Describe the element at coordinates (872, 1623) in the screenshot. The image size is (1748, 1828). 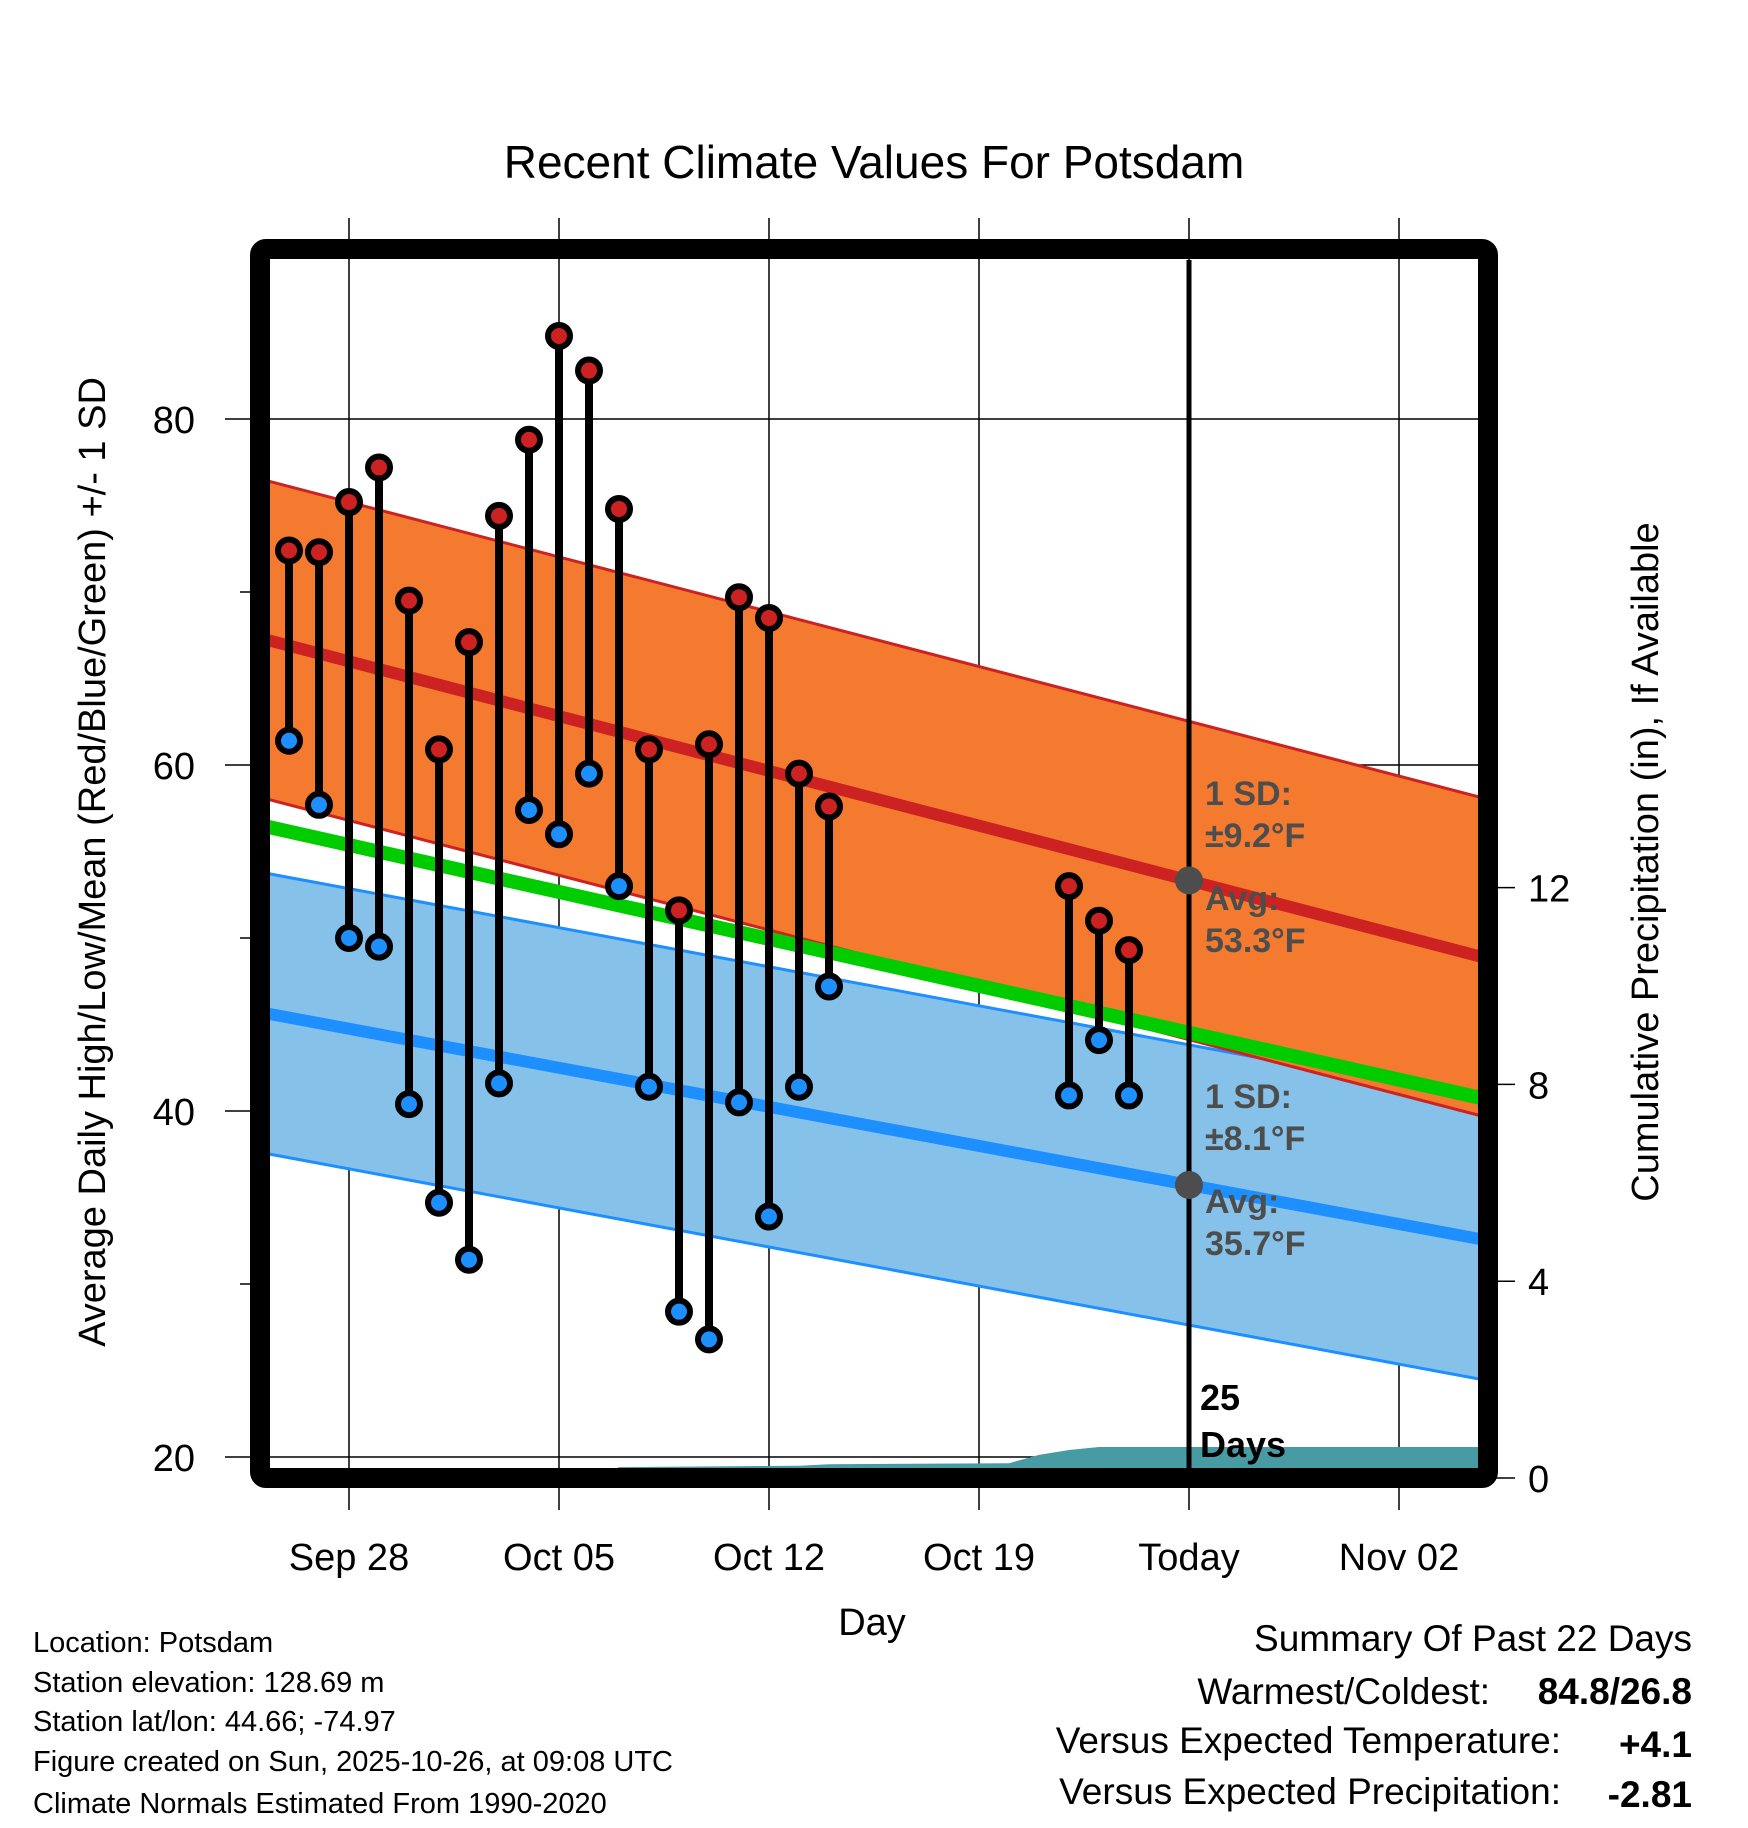
I see `x-axis-label: Day` at that location.